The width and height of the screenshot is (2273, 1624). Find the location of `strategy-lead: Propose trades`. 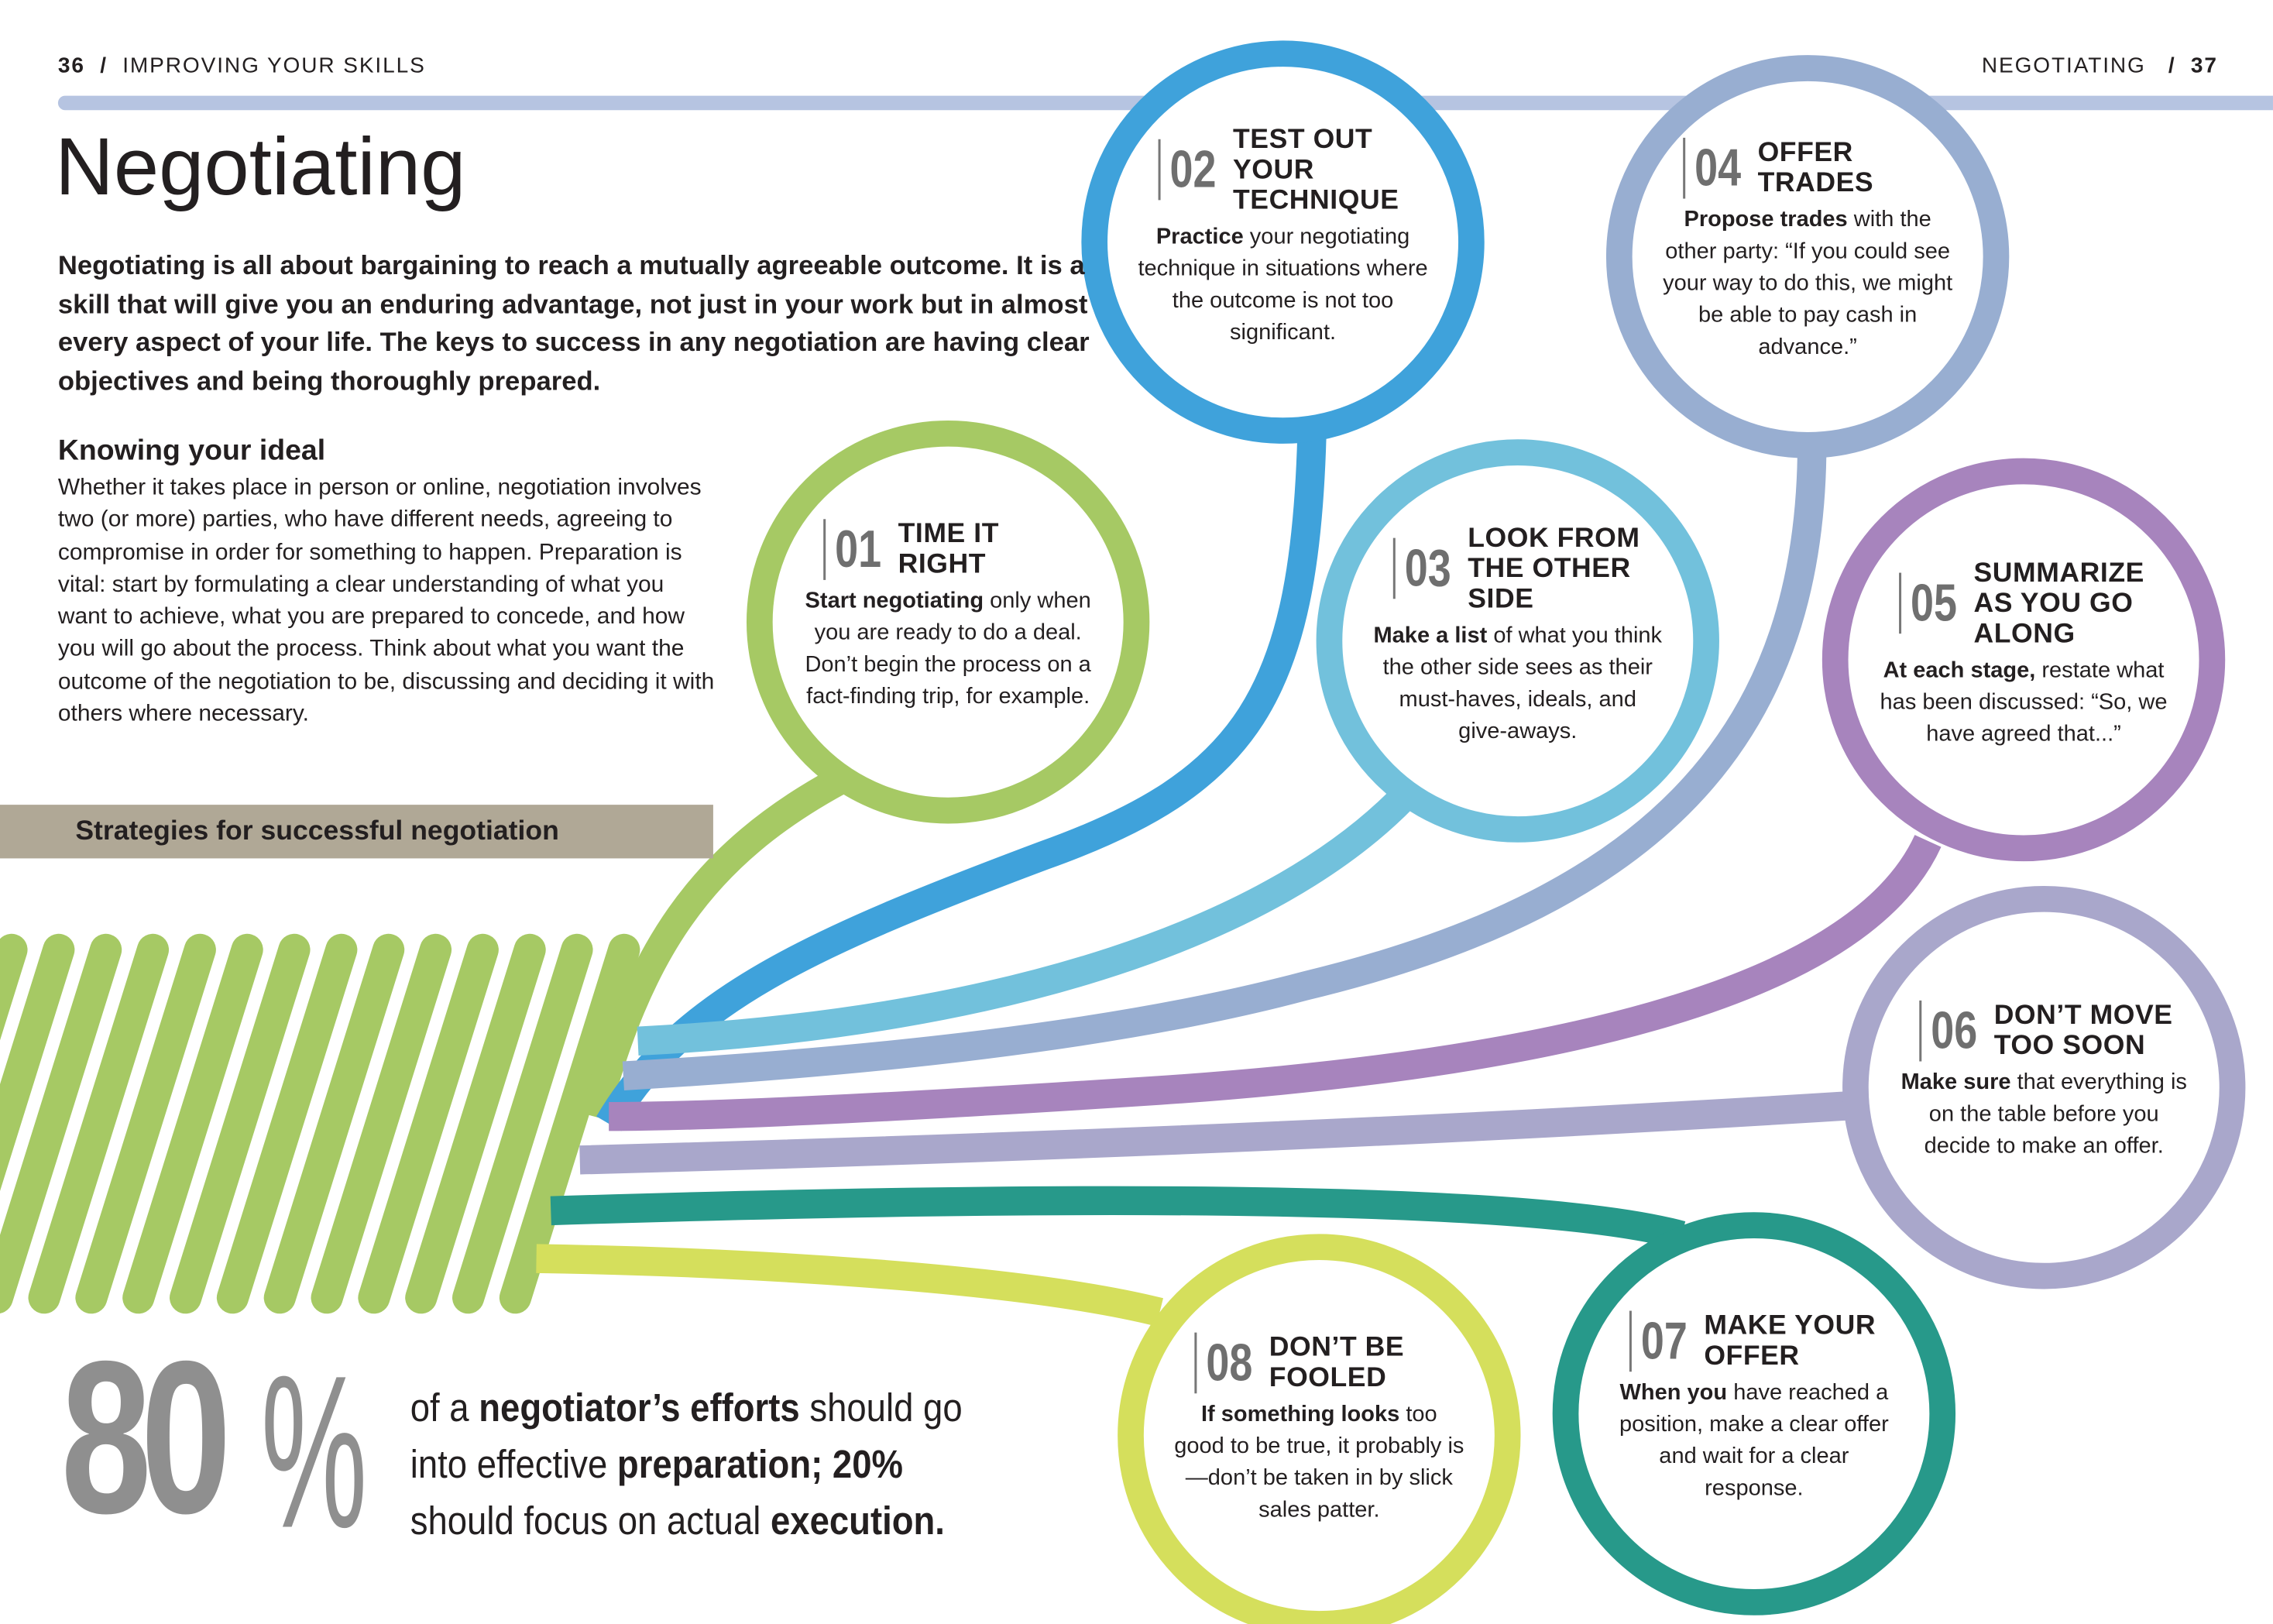

strategy-lead: Propose trades is located at coordinates (1766, 219).